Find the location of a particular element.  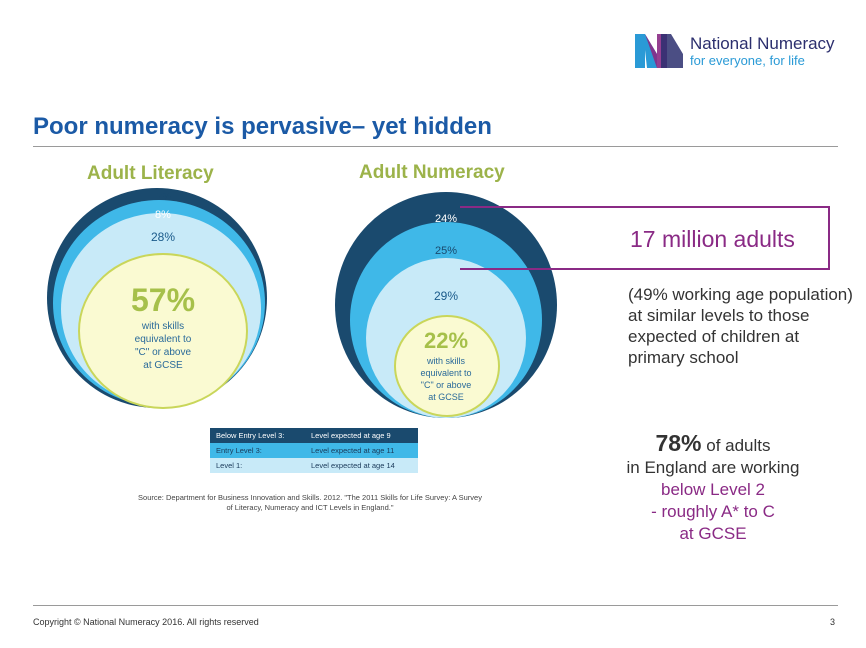

literacy-core-line-3: "C" or above is located at coordinates (163, 352).